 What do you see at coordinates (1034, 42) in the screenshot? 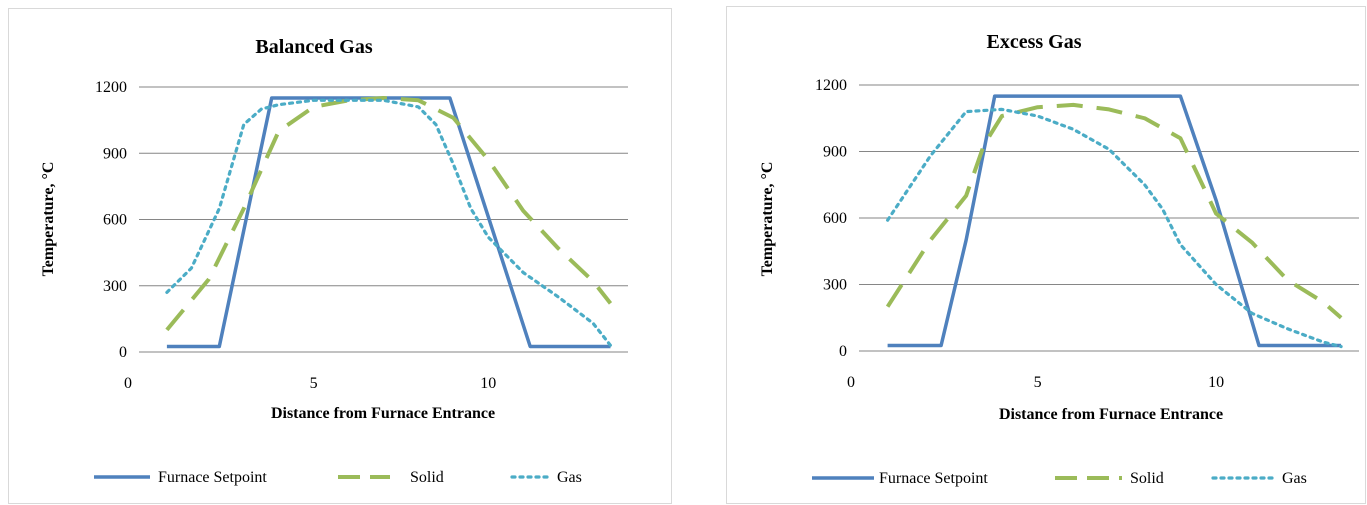
I see `chart-title: Excess Gas` at bounding box center [1034, 42].